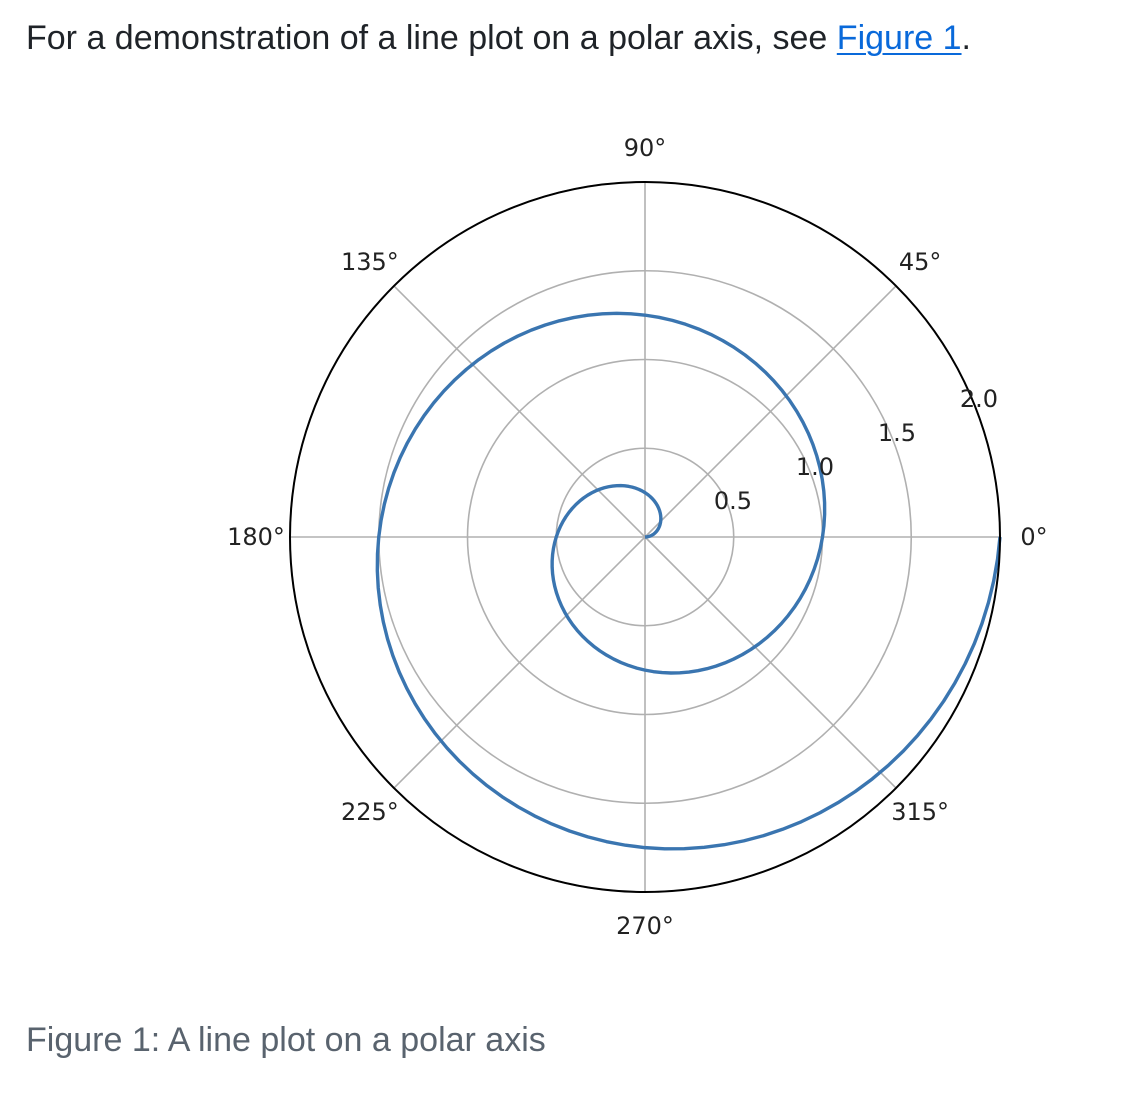 The height and width of the screenshot is (1100, 1148). Describe the element at coordinates (370, 262) in the screenshot. I see `theta-tick-label-135: 135°` at that location.